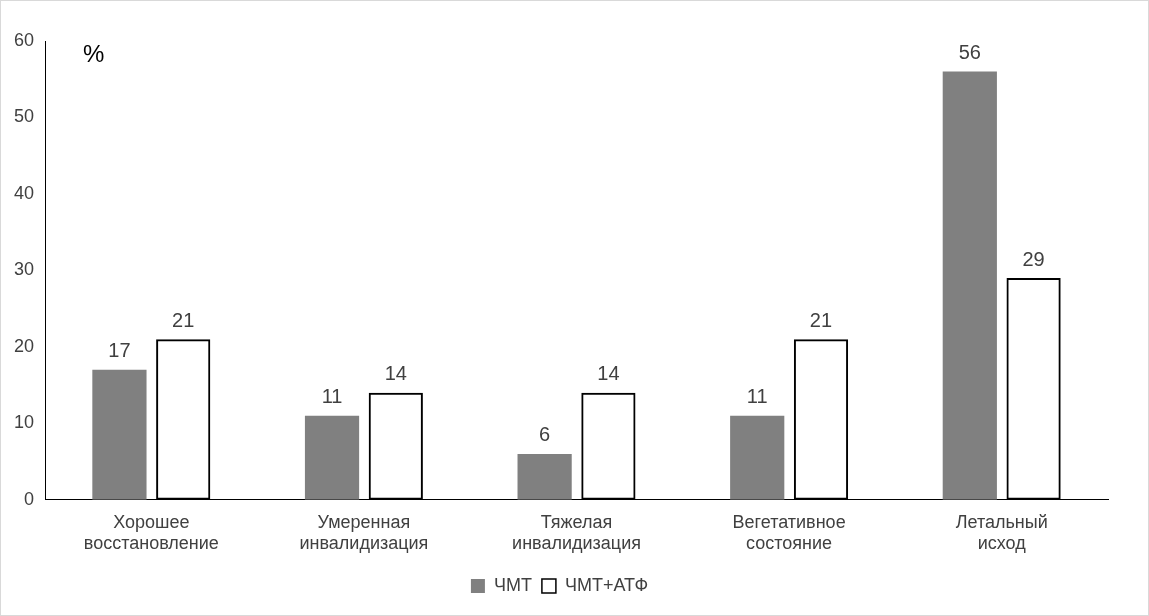 This screenshot has height=616, width=1149. I want to click on y-tick-label: 20, so click(24, 345).